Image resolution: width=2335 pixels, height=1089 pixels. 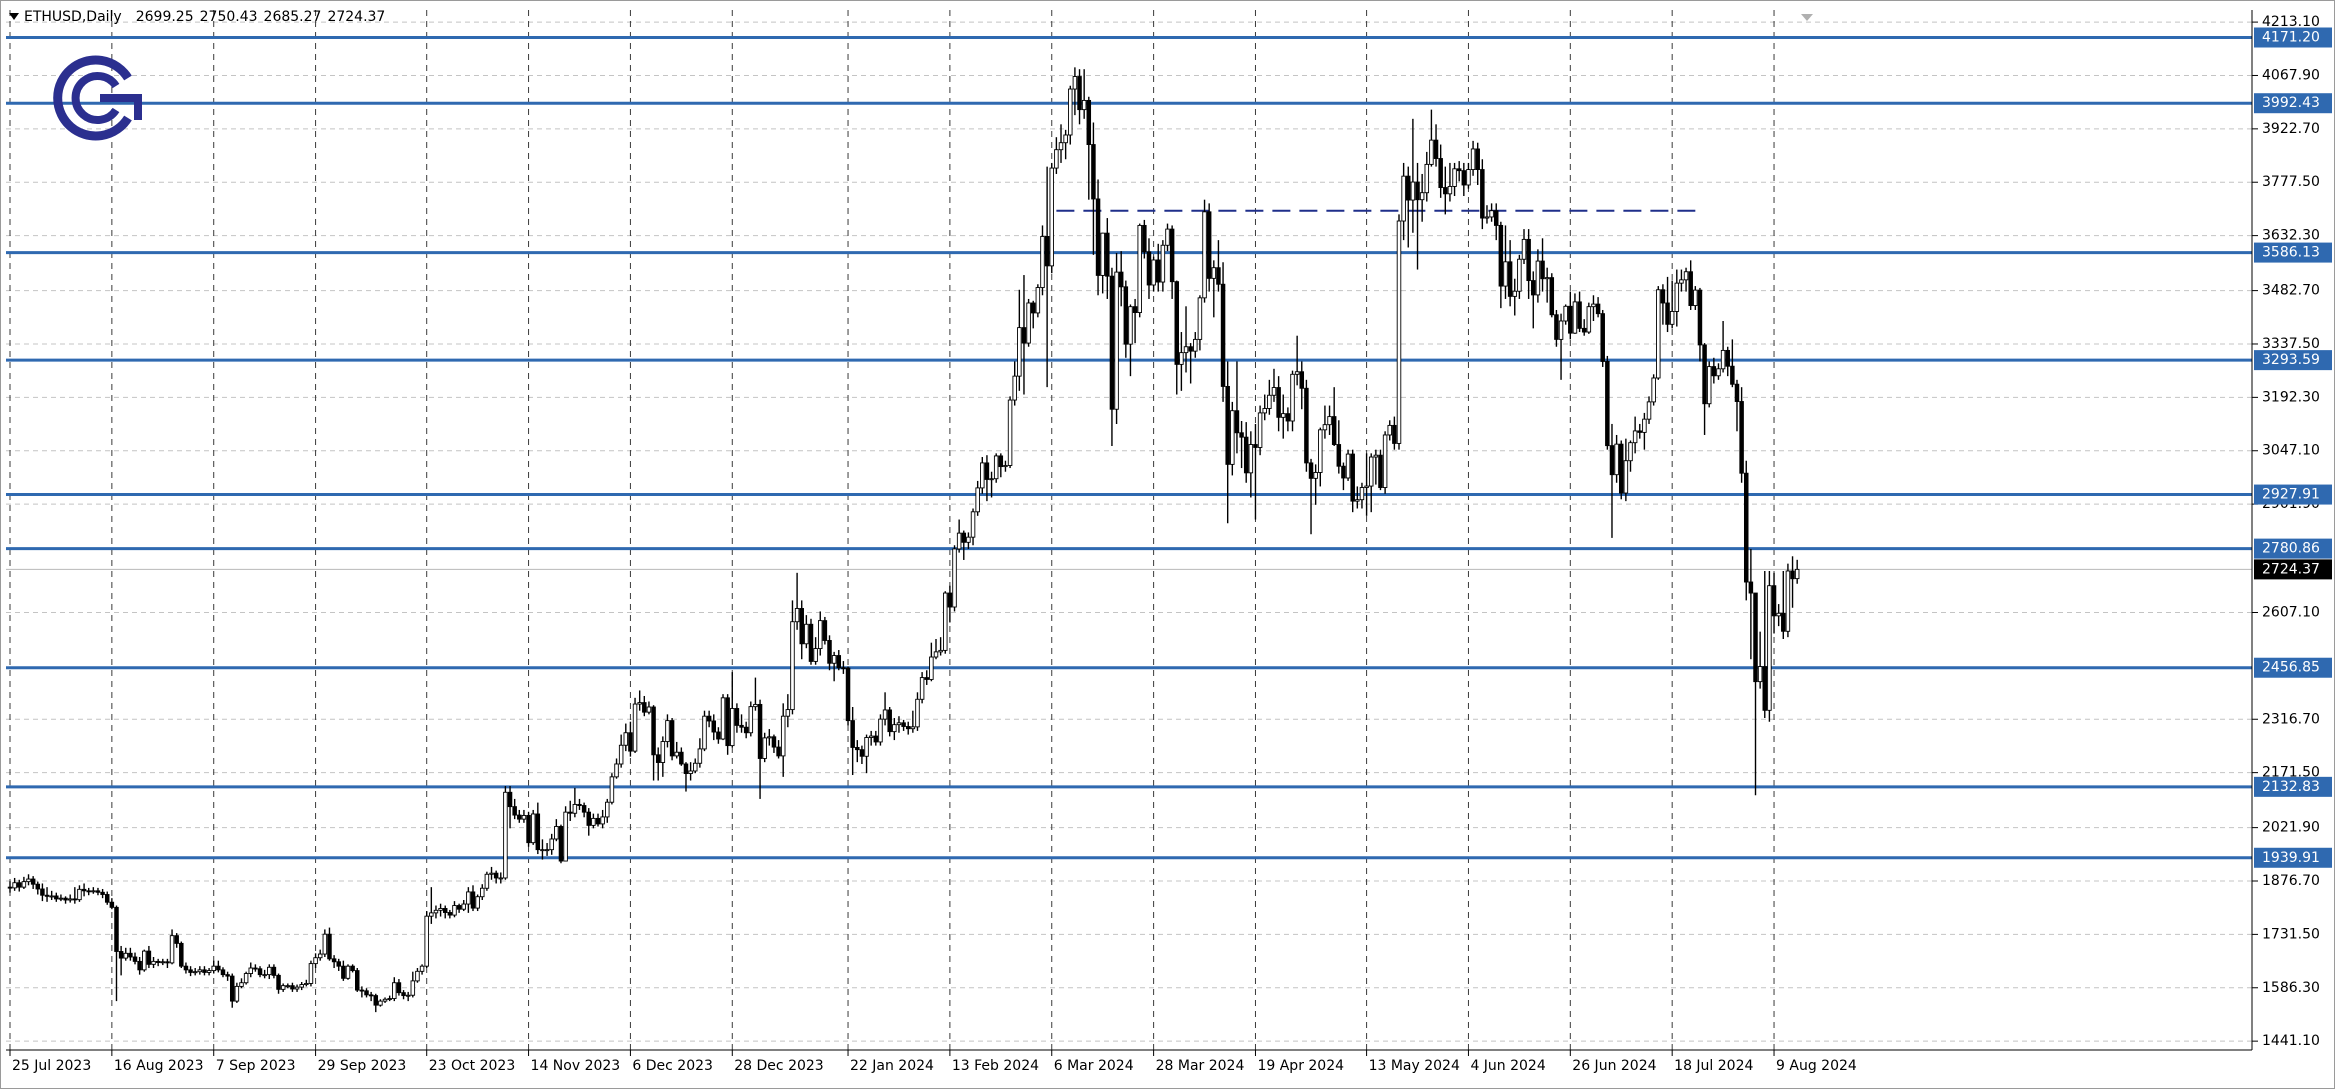 I want to click on level-label: 3293.59, so click(x=2291, y=360).